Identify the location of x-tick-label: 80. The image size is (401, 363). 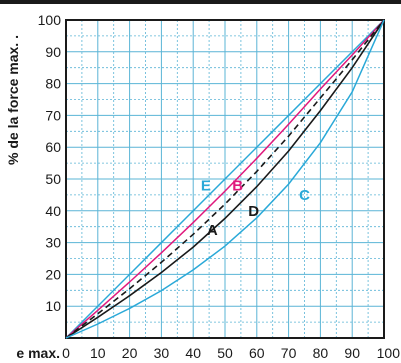
(321, 353).